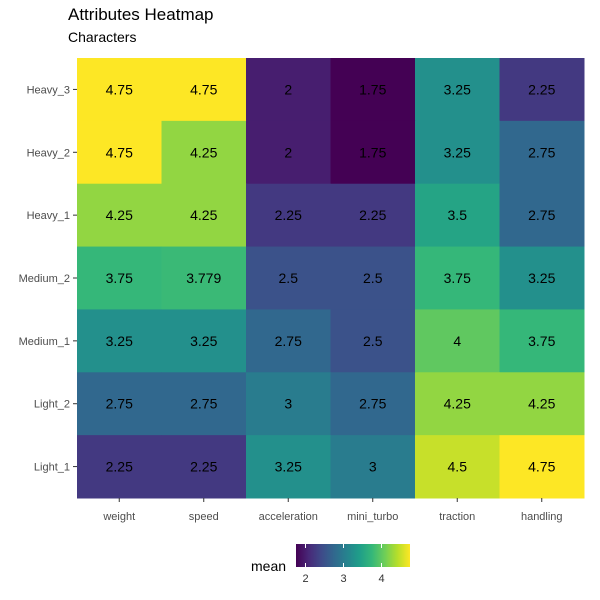 This screenshot has height=600, width=600. What do you see at coordinates (457, 517) in the screenshot?
I see `x-tick-label: traction` at bounding box center [457, 517].